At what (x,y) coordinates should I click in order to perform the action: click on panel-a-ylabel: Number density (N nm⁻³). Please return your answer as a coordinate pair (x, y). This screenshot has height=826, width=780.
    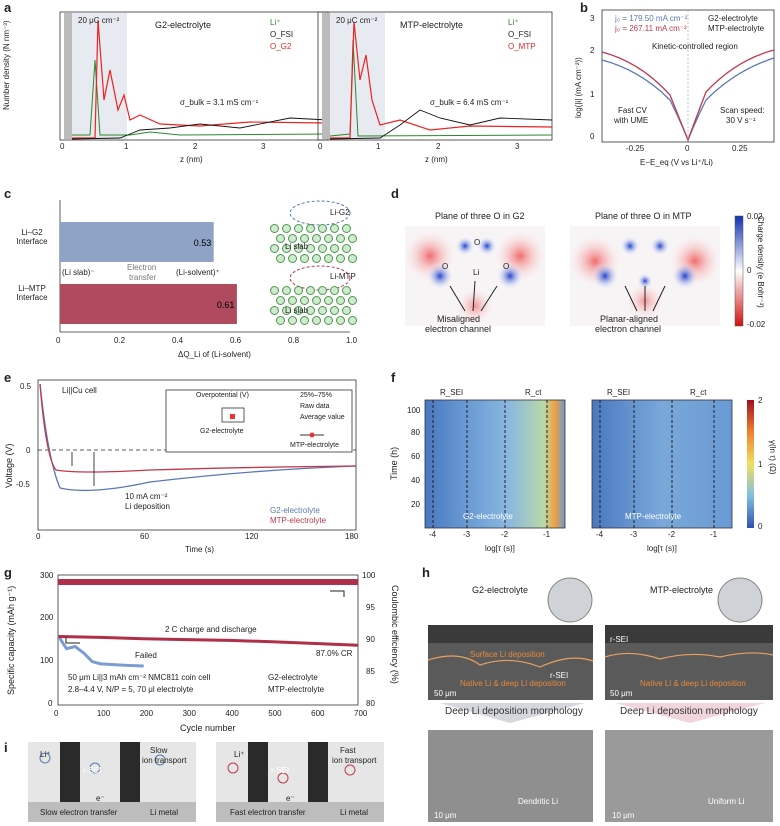
    Looking at the image, I should click on (6, 65).